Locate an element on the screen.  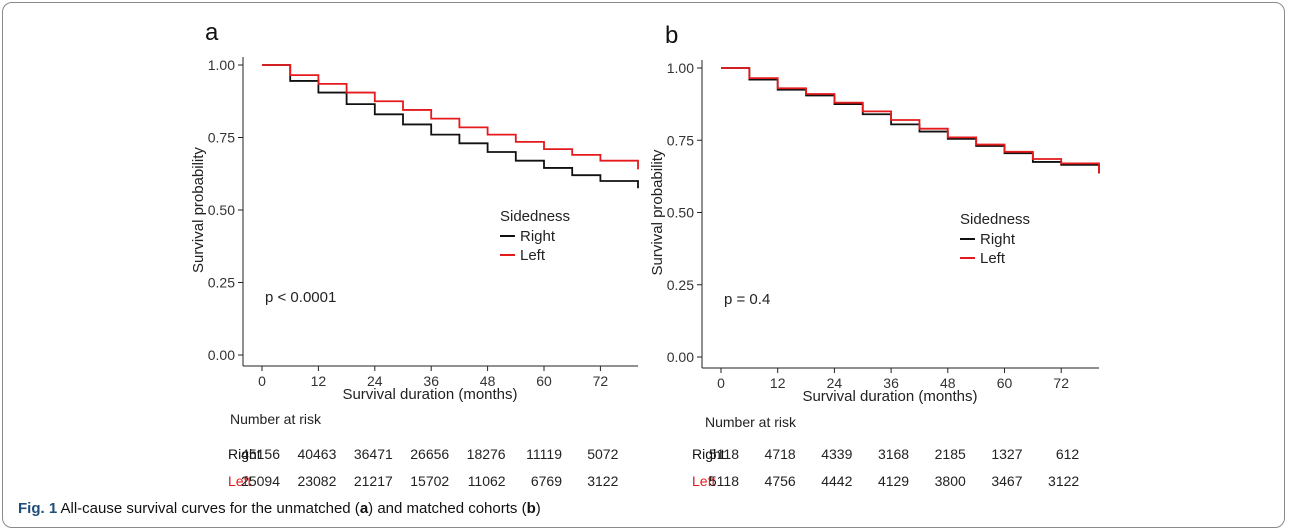
risk-value: 36471 is located at coordinates (373, 454).